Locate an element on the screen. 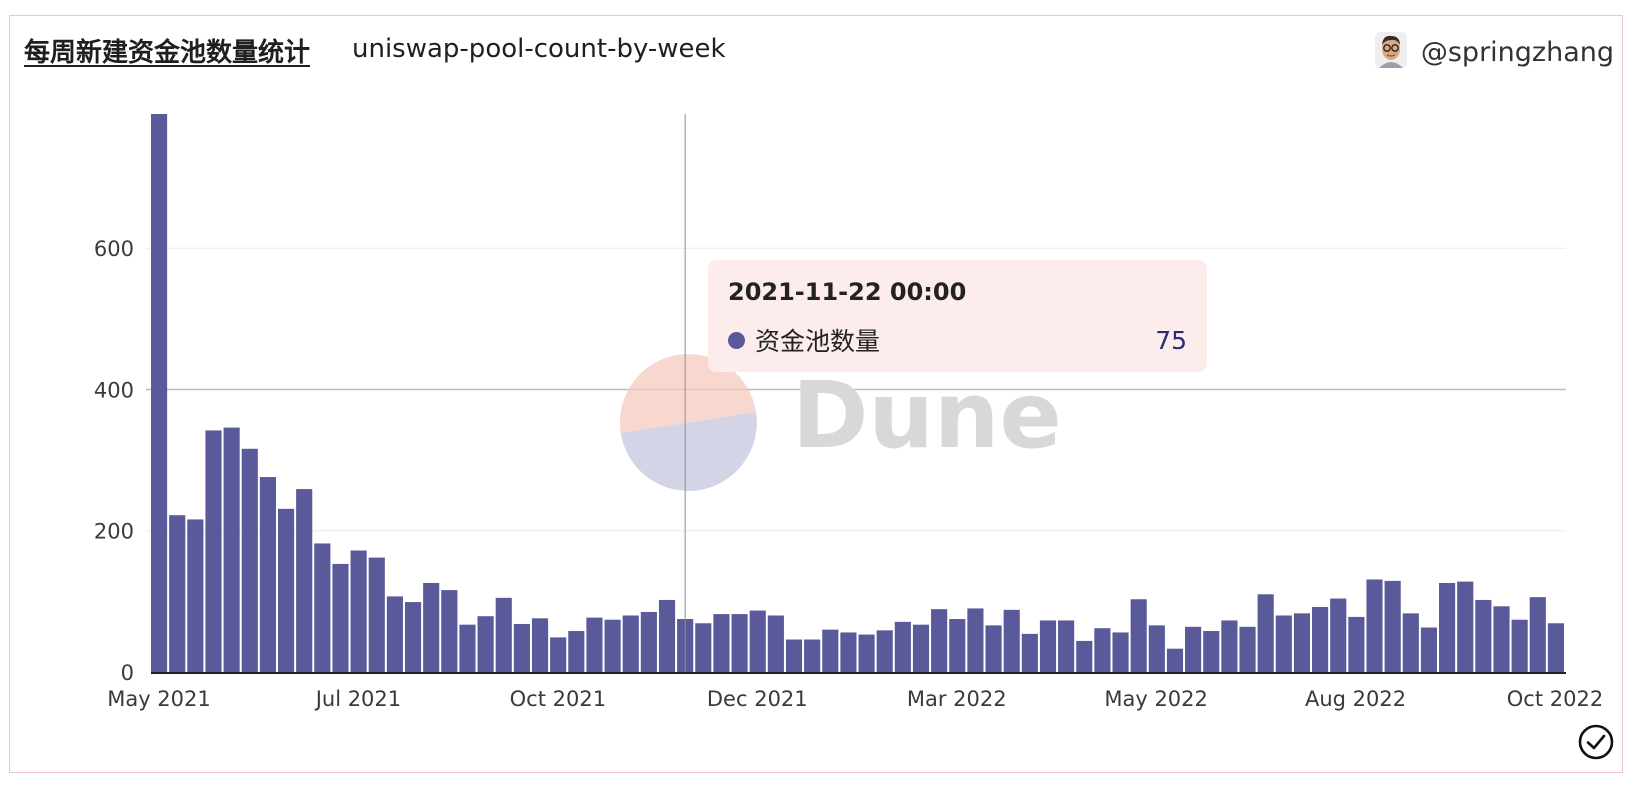 The image size is (1632, 786). check-circle-icon is located at coordinates (1596, 744).